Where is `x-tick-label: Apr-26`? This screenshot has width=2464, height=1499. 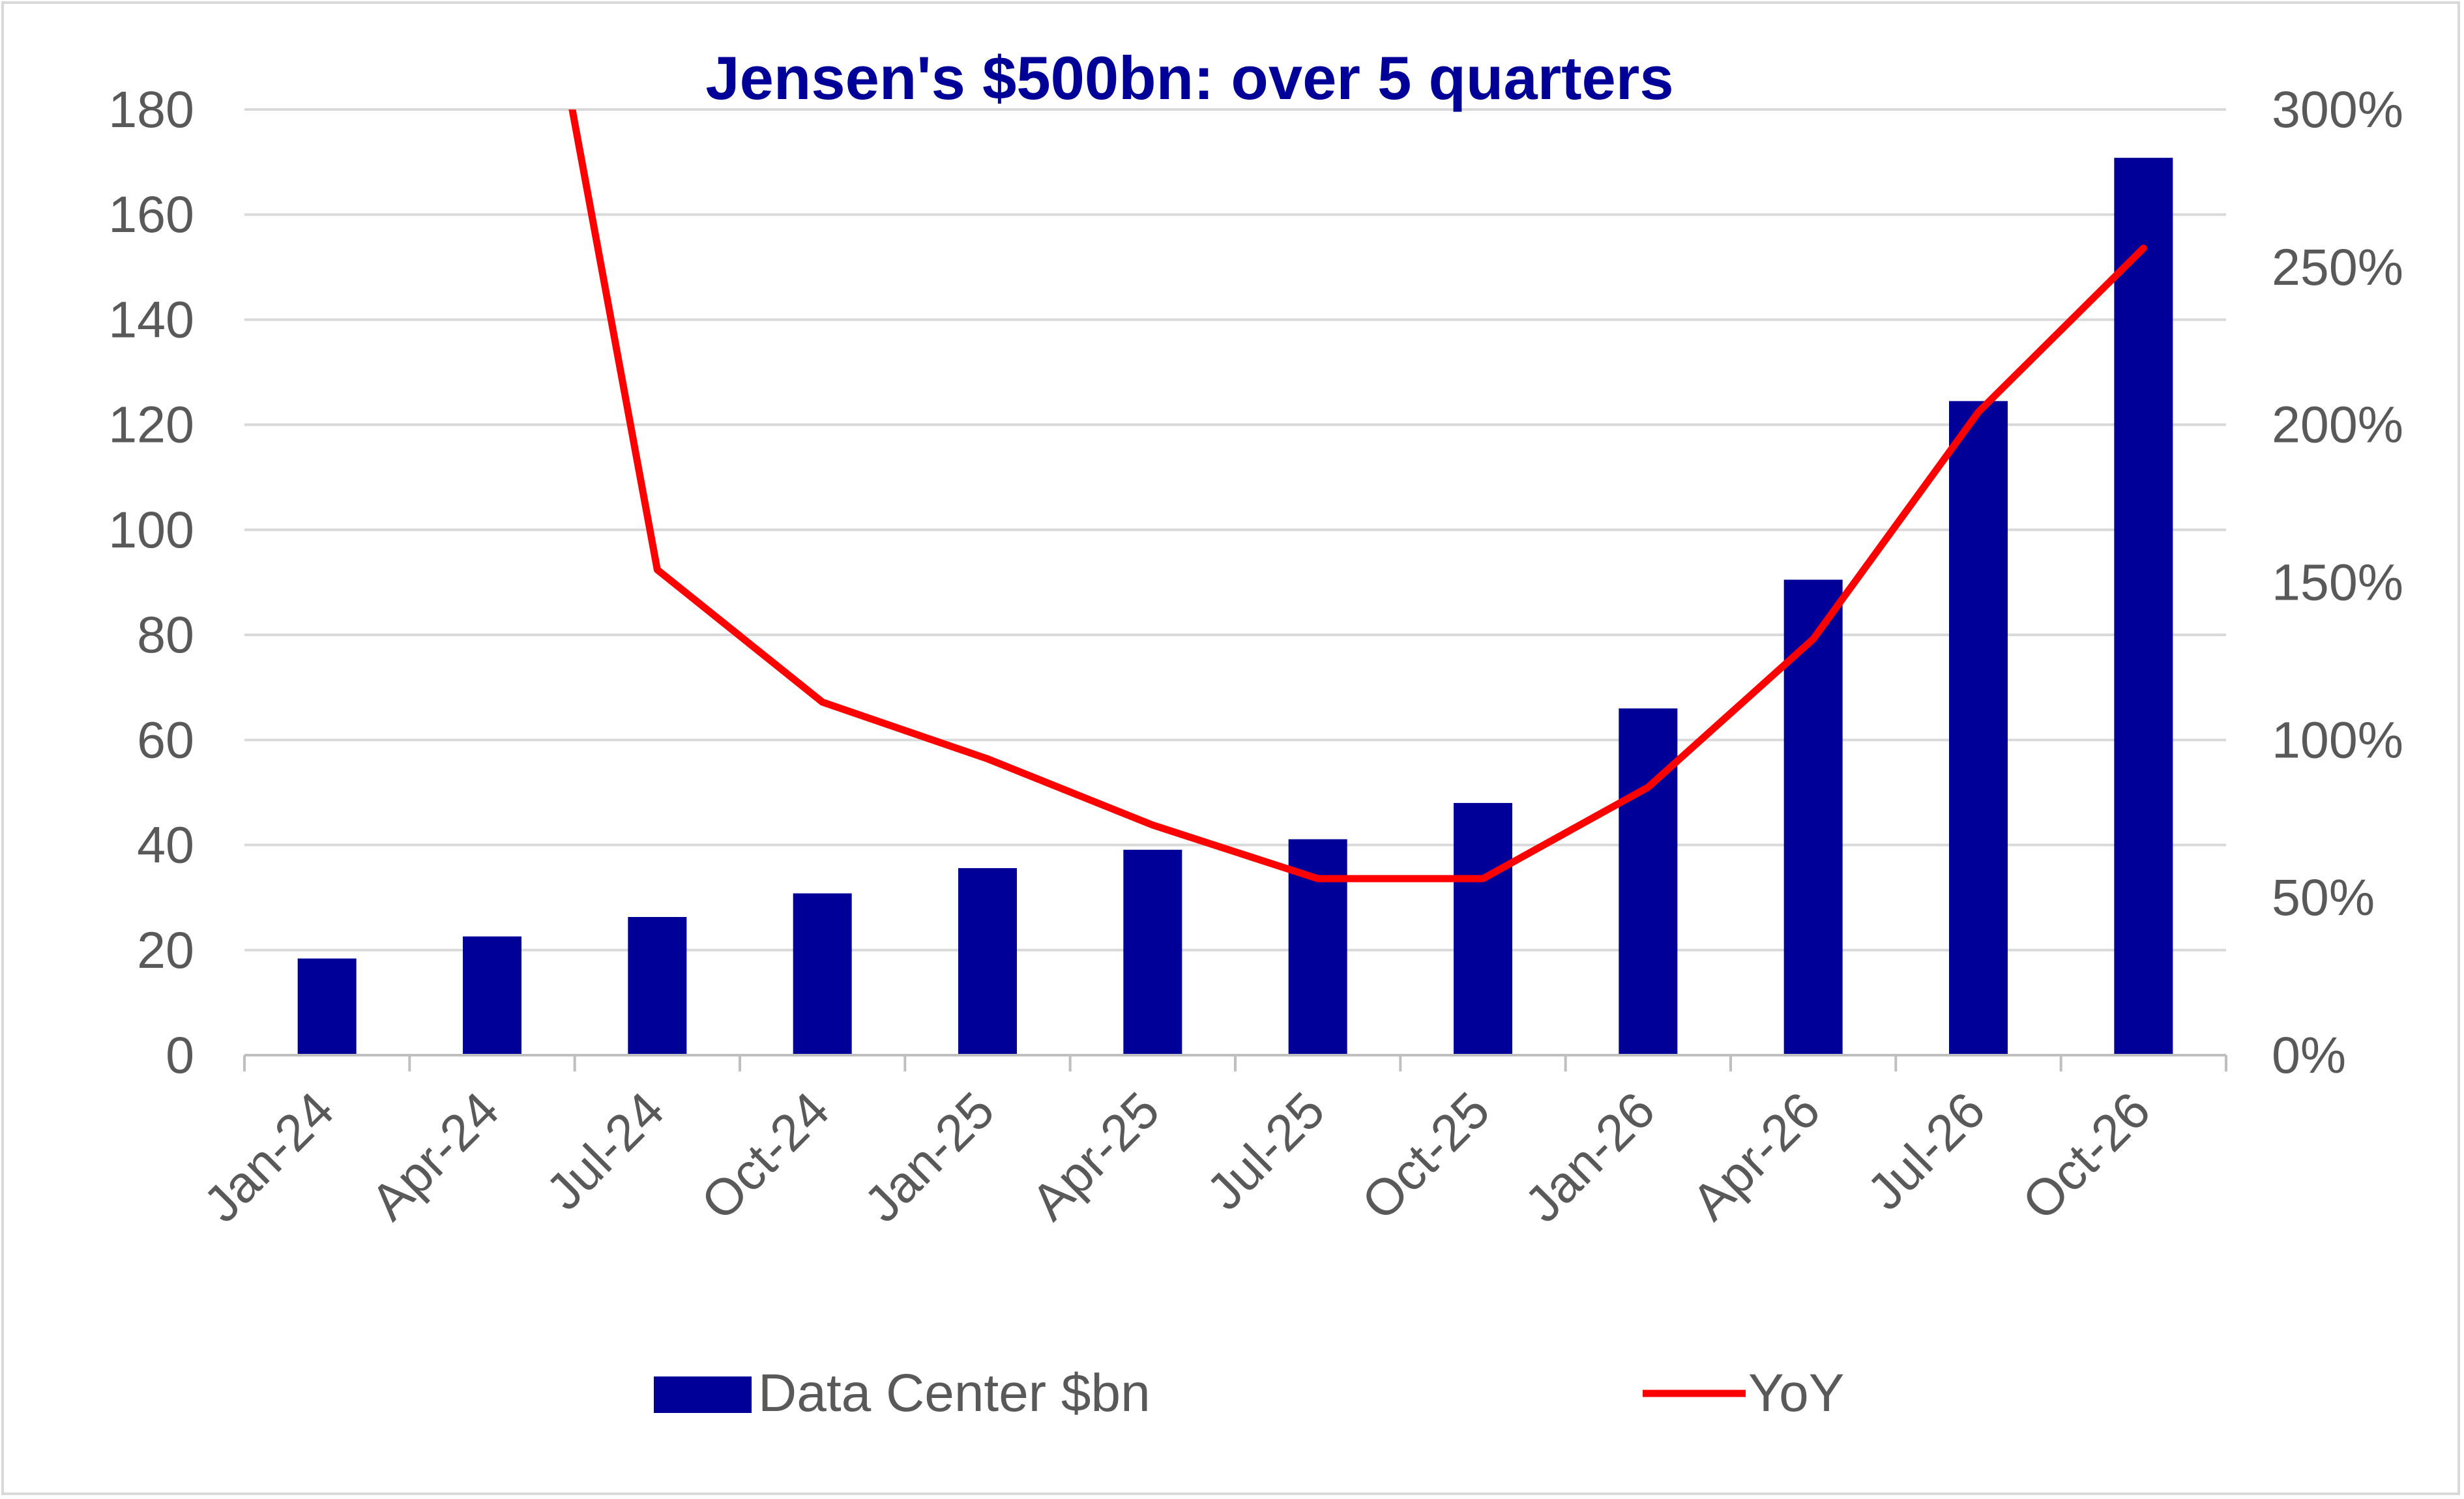
x-tick-label: Apr-26 is located at coordinates (1756, 1156).